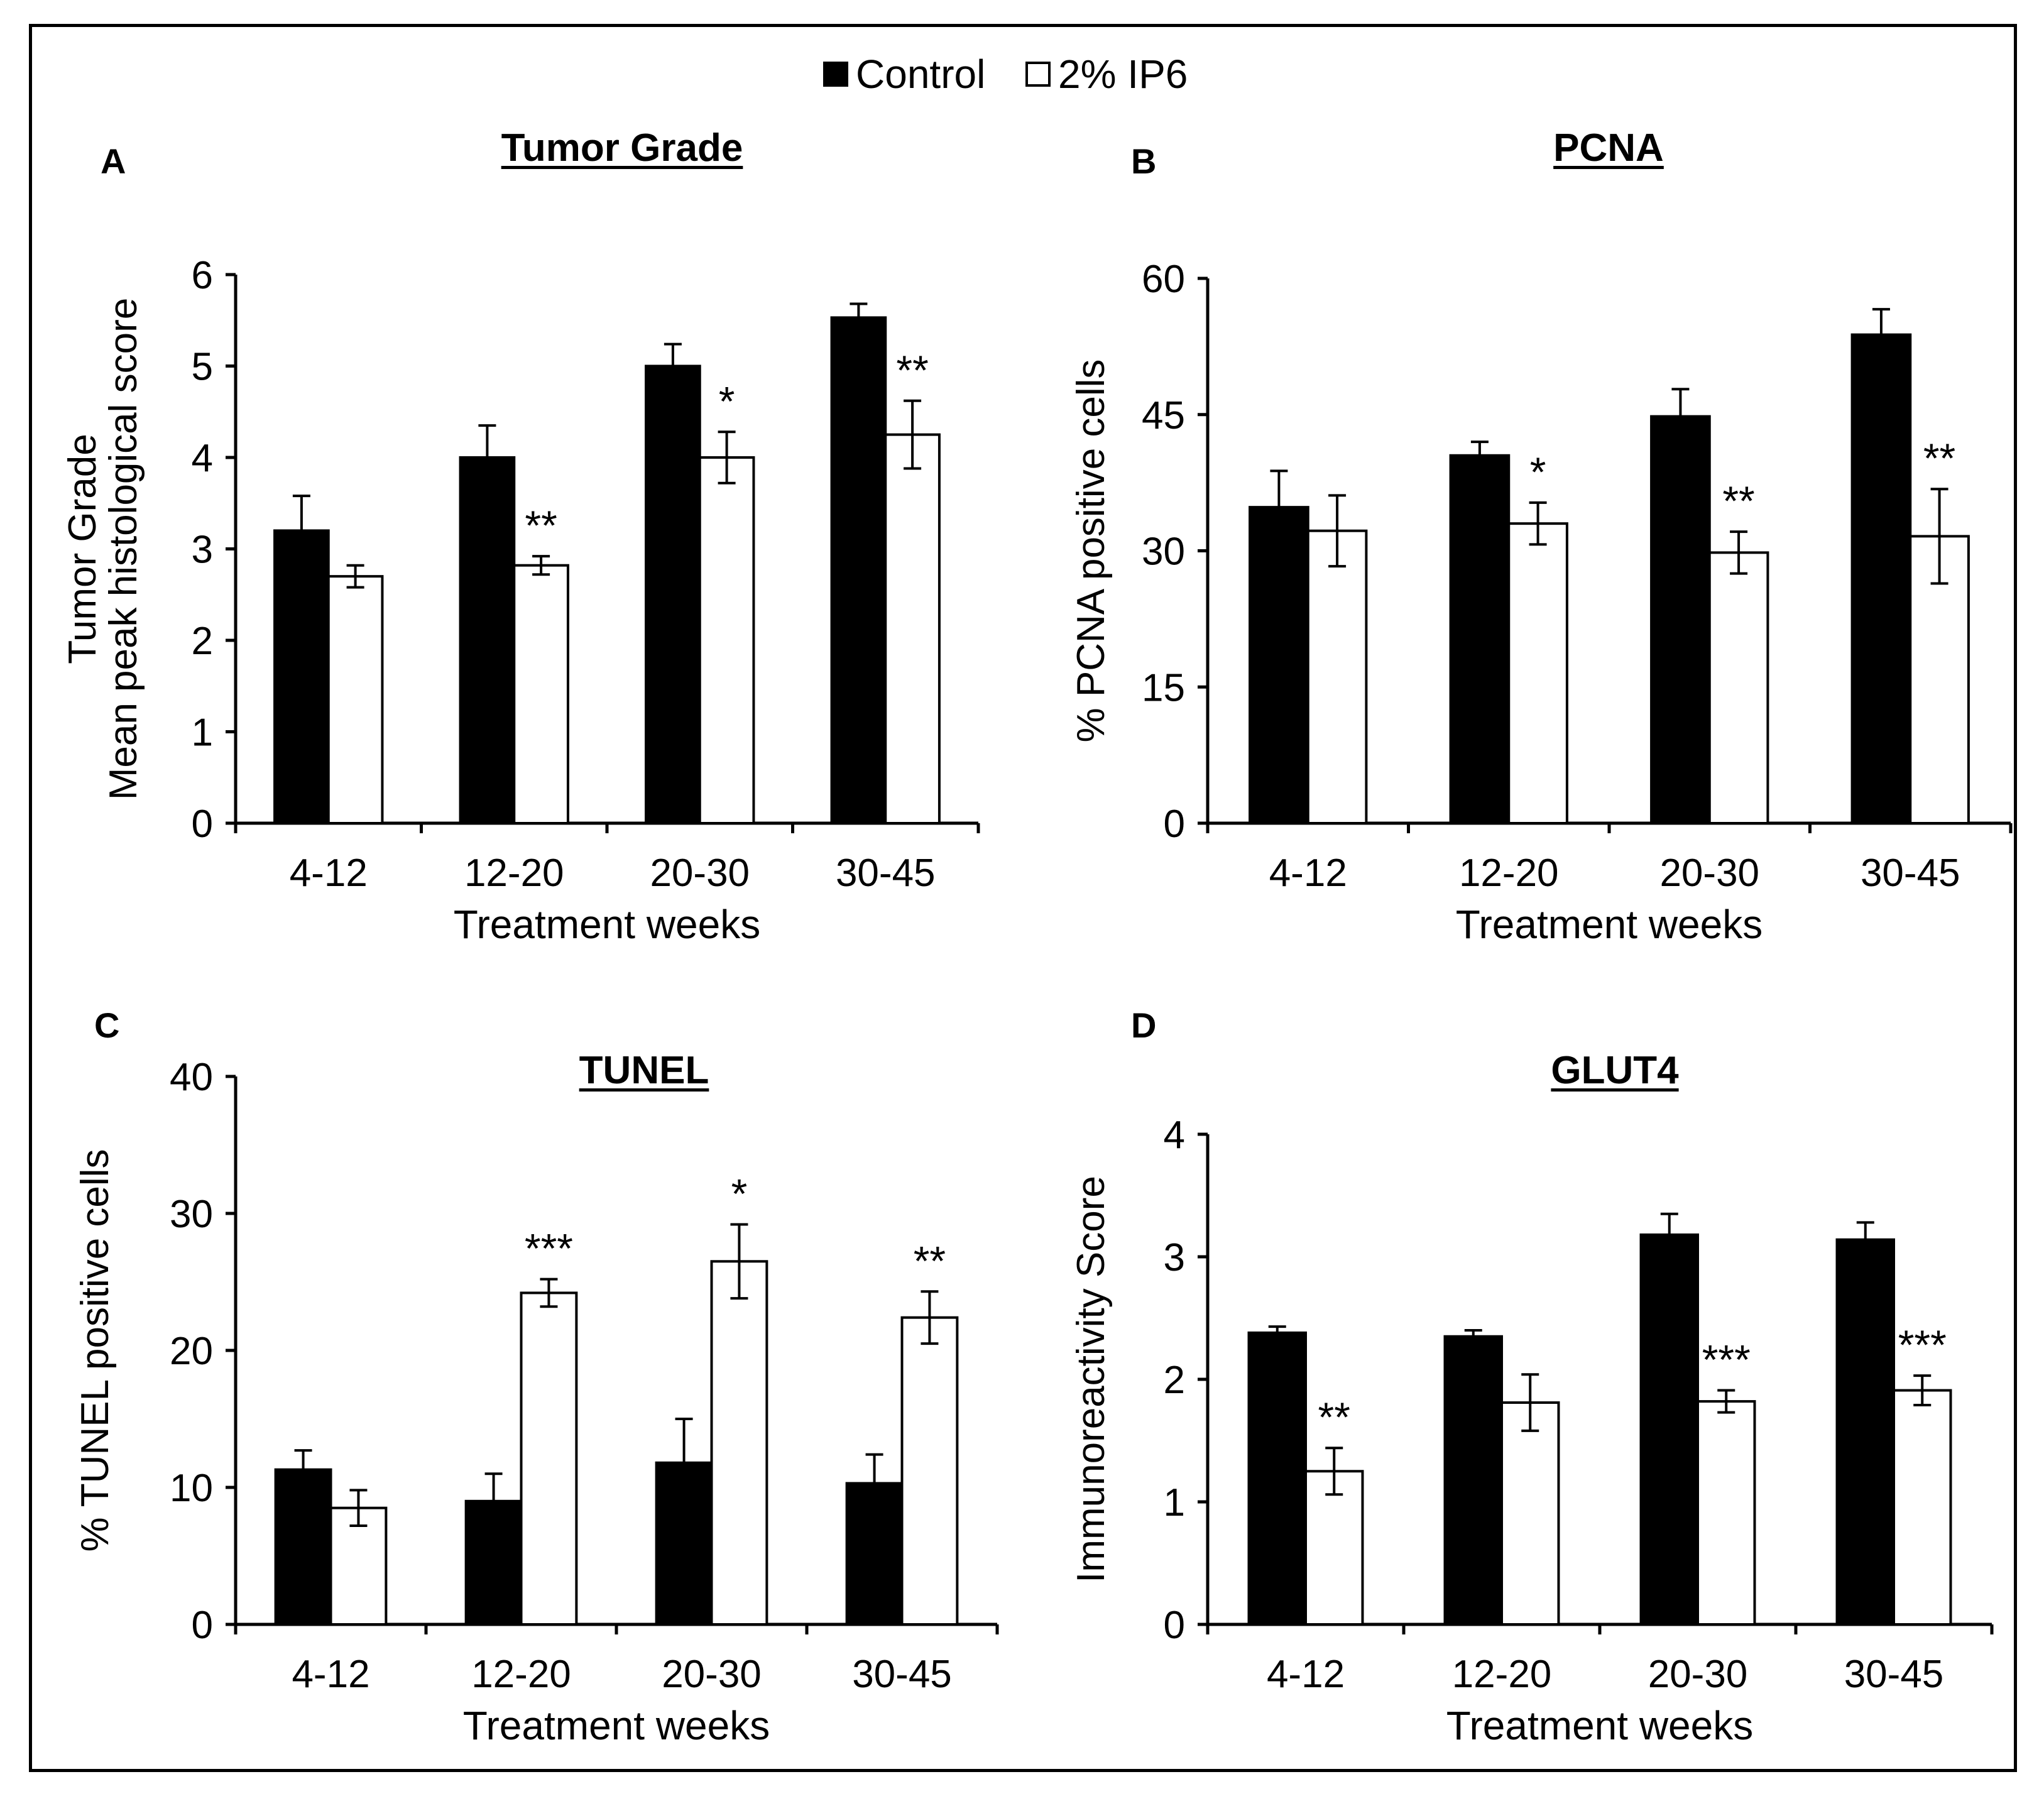  What do you see at coordinates (712, 1674) in the screenshot?
I see `p3-x-tick-label: 20-30` at bounding box center [712, 1674].